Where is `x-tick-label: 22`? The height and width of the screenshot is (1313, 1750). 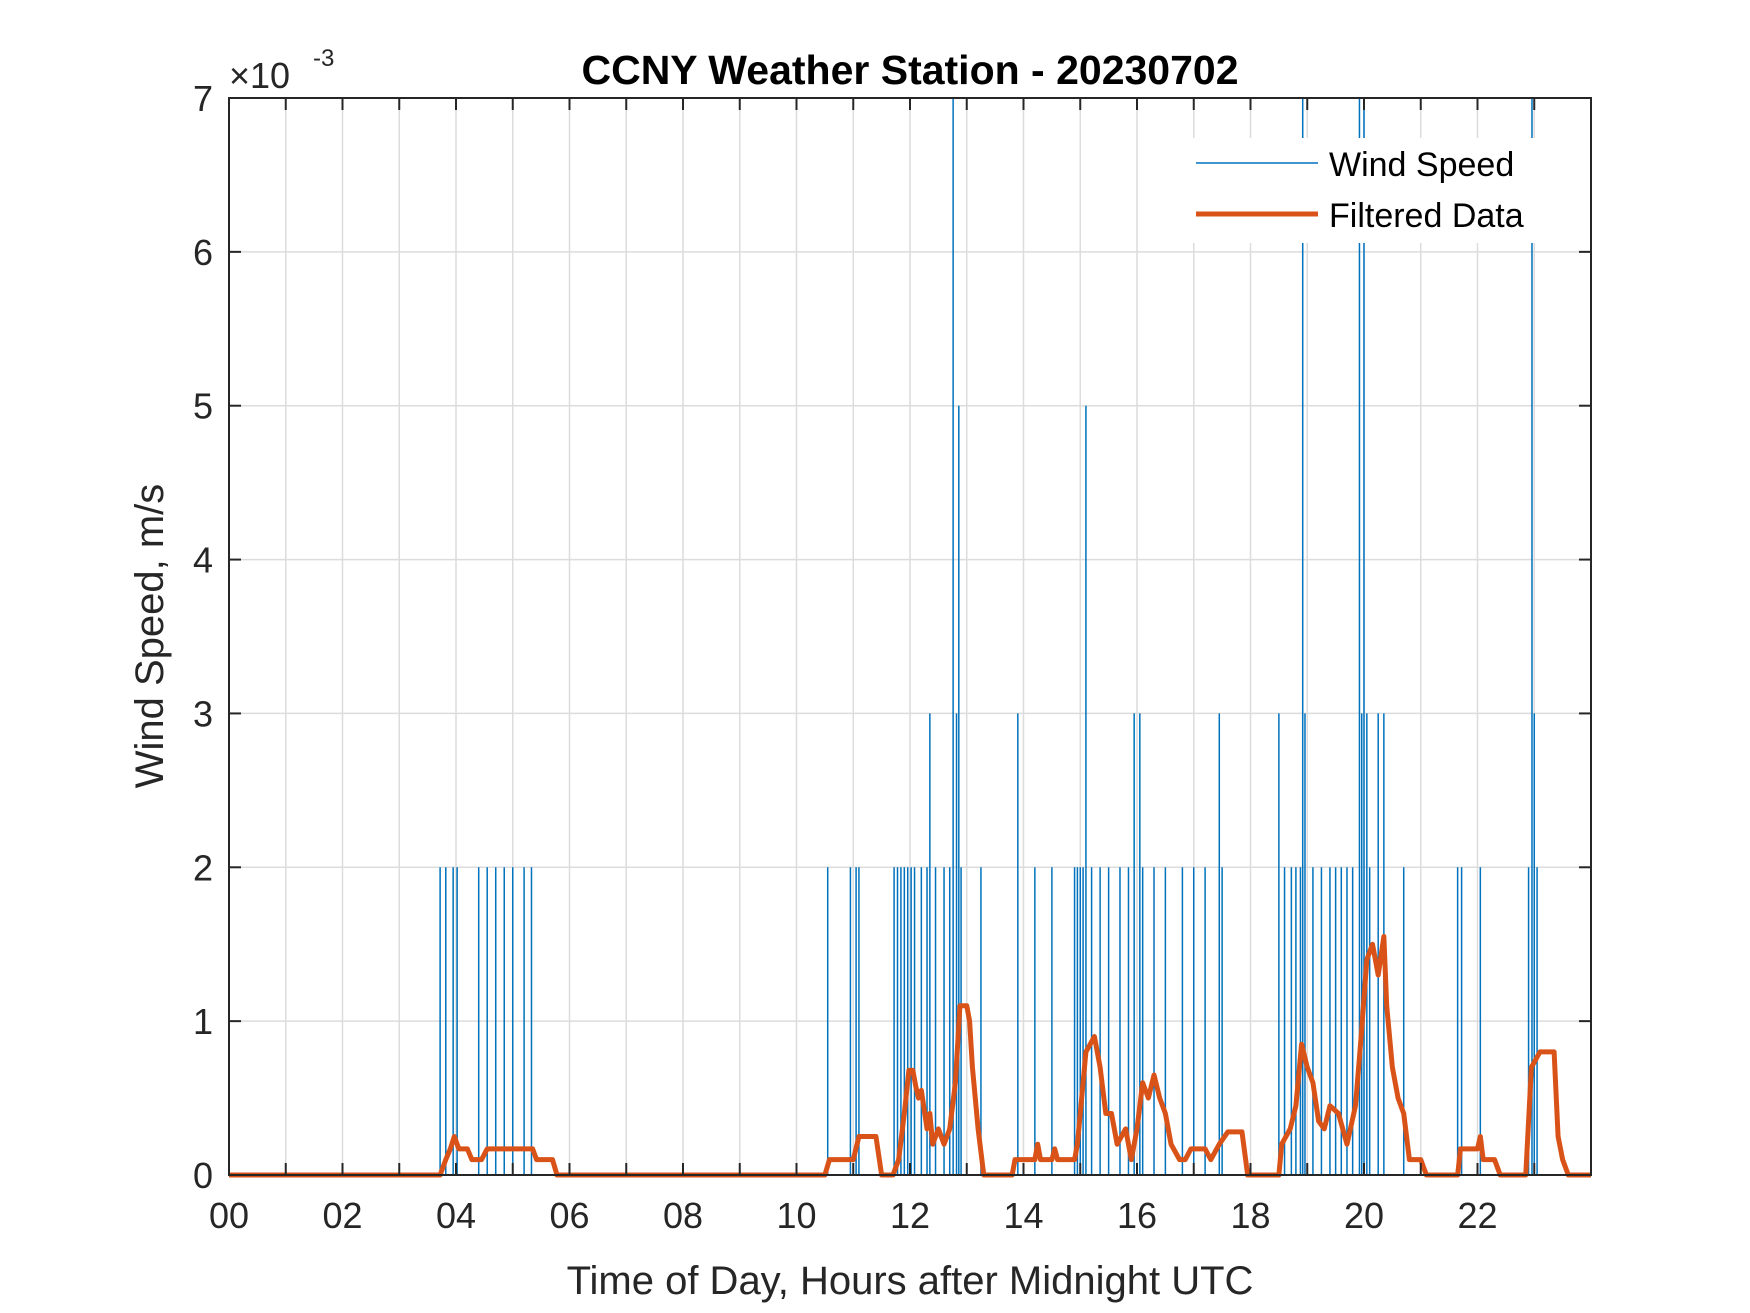 x-tick-label: 22 is located at coordinates (1477, 1215).